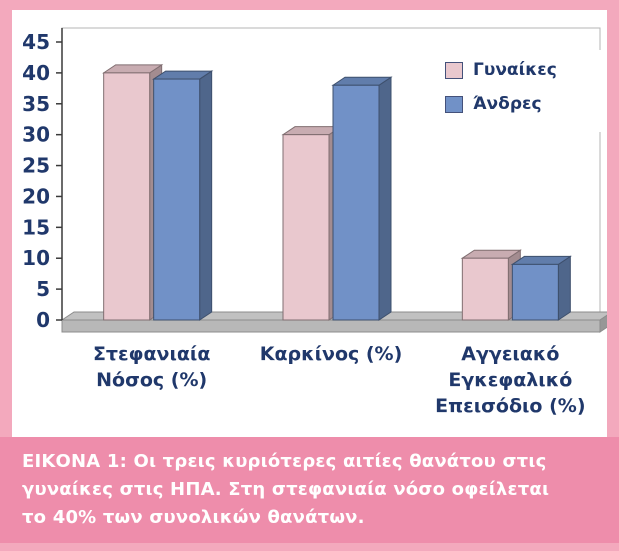 This screenshot has height=551, width=619. Describe the element at coordinates (603, 323) in the screenshot. I see `floor-side` at that location.